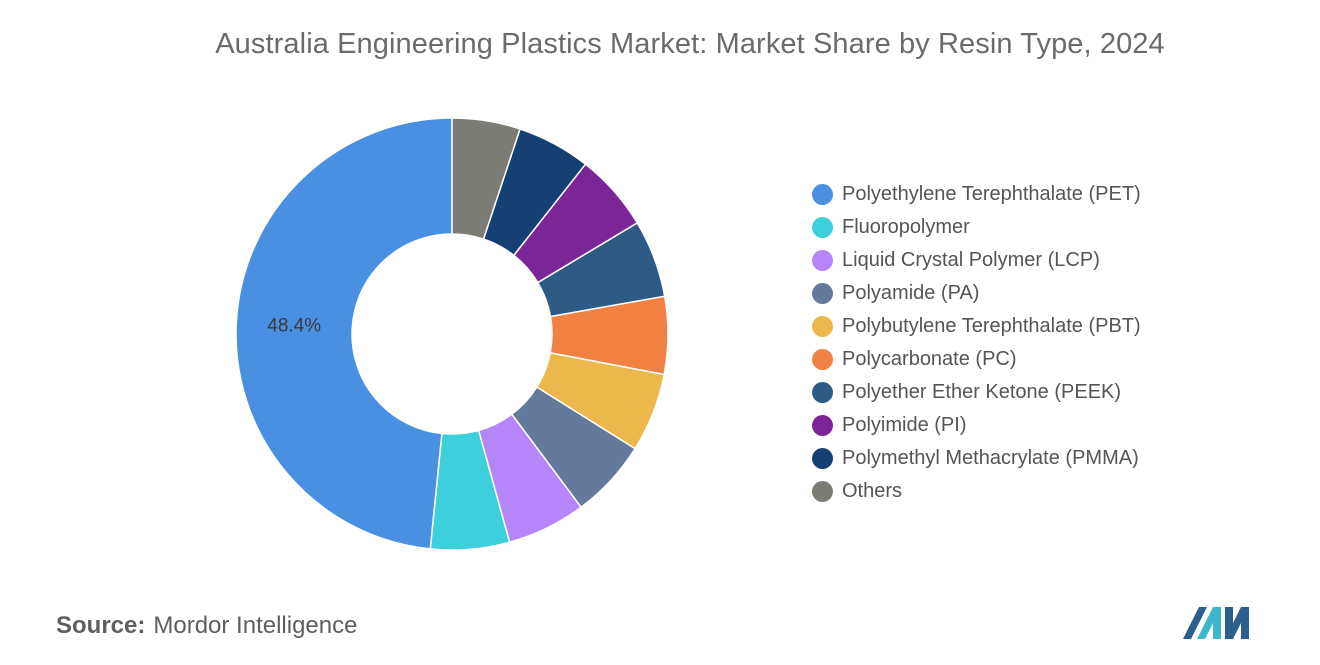 Image resolution: width=1320 pixels, height=665 pixels. Describe the element at coordinates (982, 392) in the screenshot. I see `legend-label: Polyether Ether Ketone (PEEK)` at that location.